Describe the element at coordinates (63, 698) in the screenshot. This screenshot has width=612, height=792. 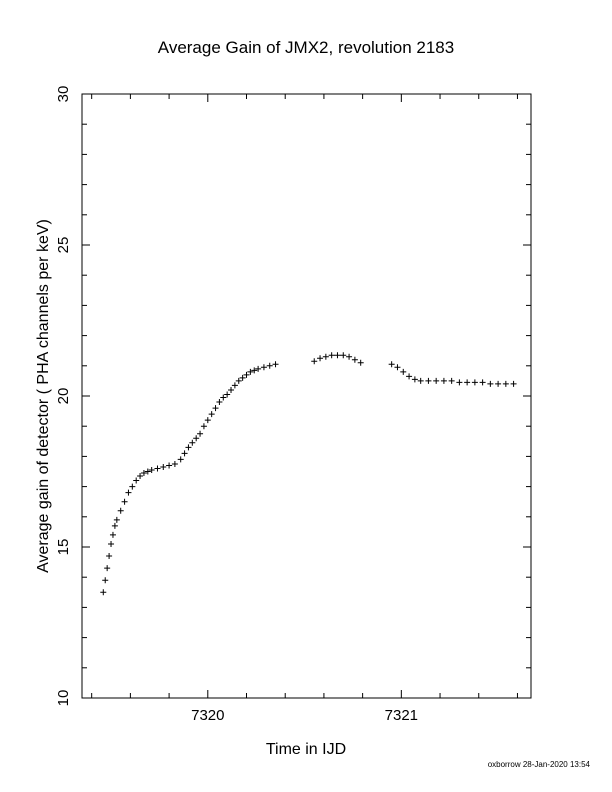
I see `y-tick-label: 10` at that location.